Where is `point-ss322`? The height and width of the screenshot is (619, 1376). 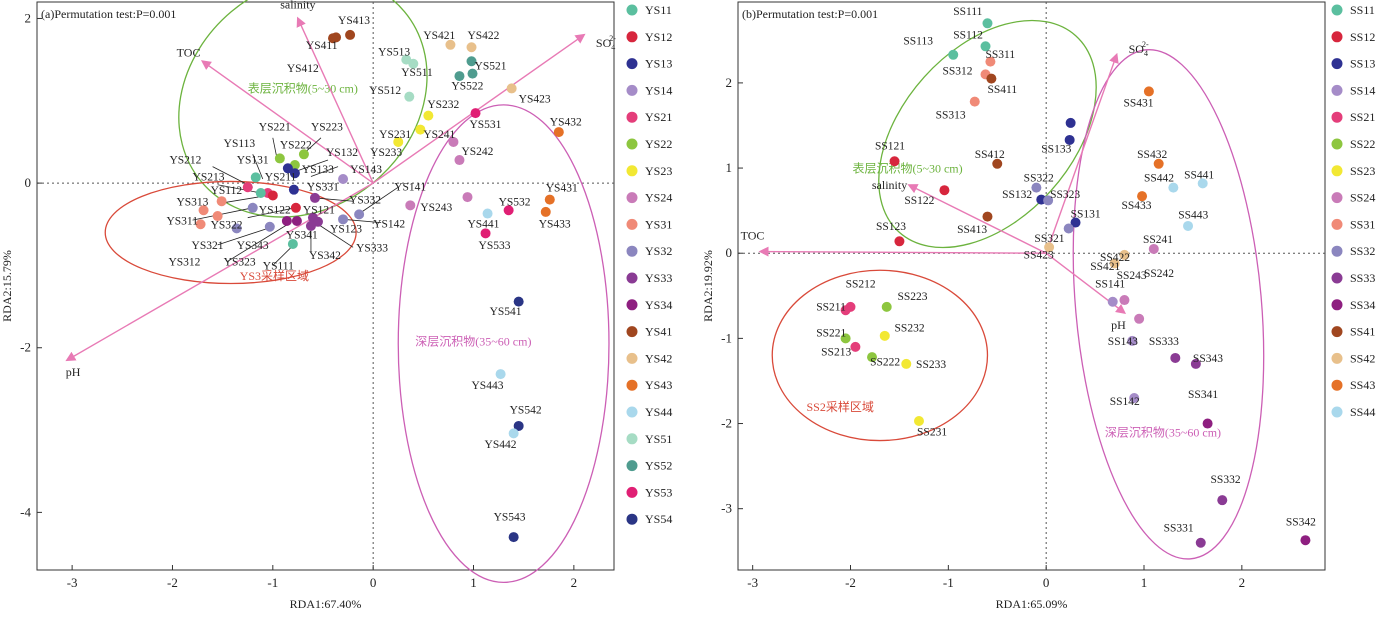
point-ss322 is located at coordinates (1036, 187).